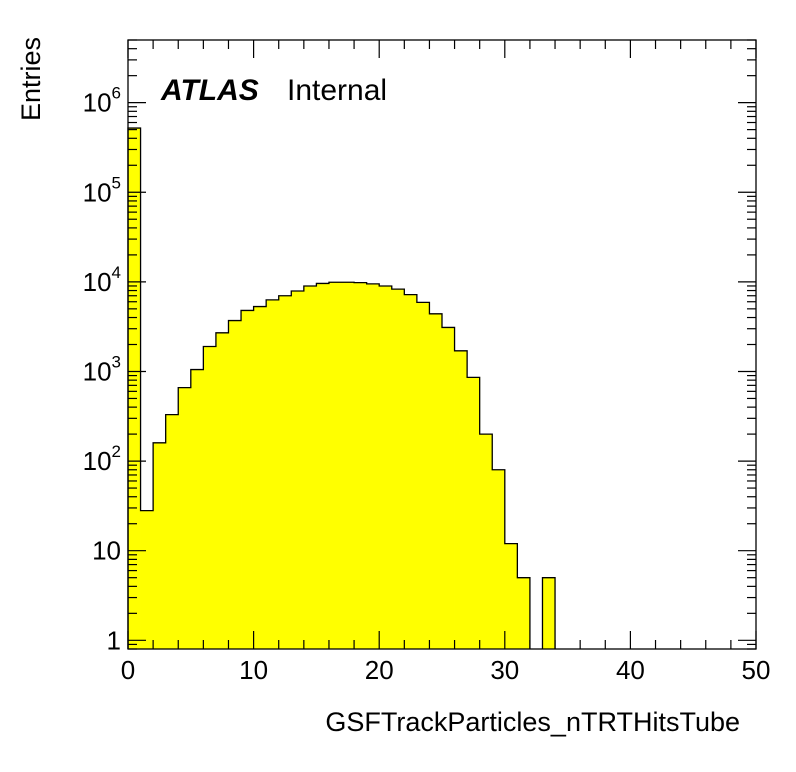 The height and width of the screenshot is (772, 796). What do you see at coordinates (209, 90) in the screenshot?
I see `atlas-label: ATLAS` at bounding box center [209, 90].